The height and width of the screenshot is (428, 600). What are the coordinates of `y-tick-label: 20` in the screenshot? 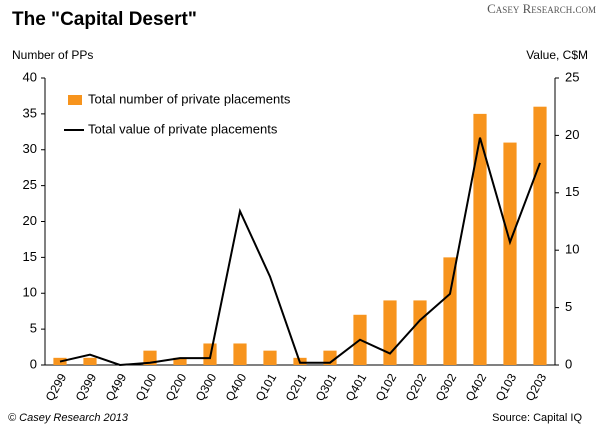 It's located at (30, 220).